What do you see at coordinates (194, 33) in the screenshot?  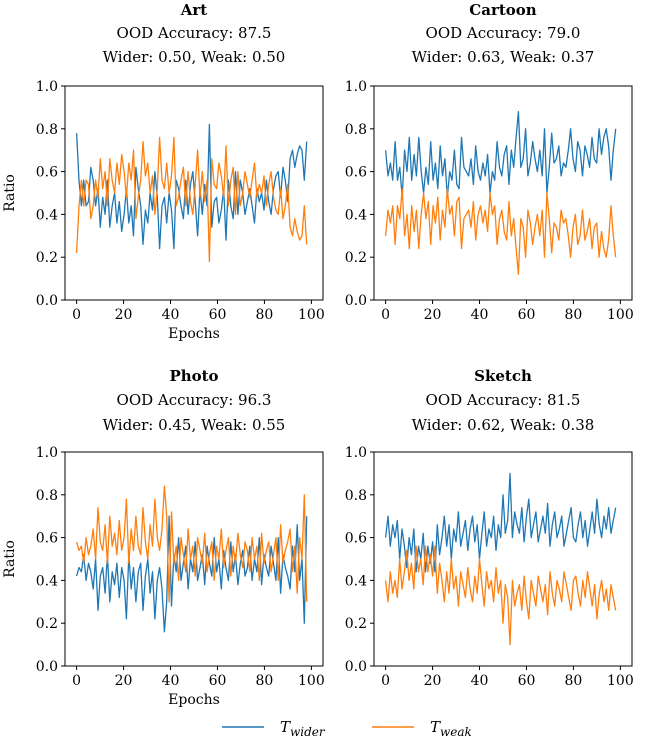 I see `chart-subtitle: OOD Accuracy: 87.5` at bounding box center [194, 33].